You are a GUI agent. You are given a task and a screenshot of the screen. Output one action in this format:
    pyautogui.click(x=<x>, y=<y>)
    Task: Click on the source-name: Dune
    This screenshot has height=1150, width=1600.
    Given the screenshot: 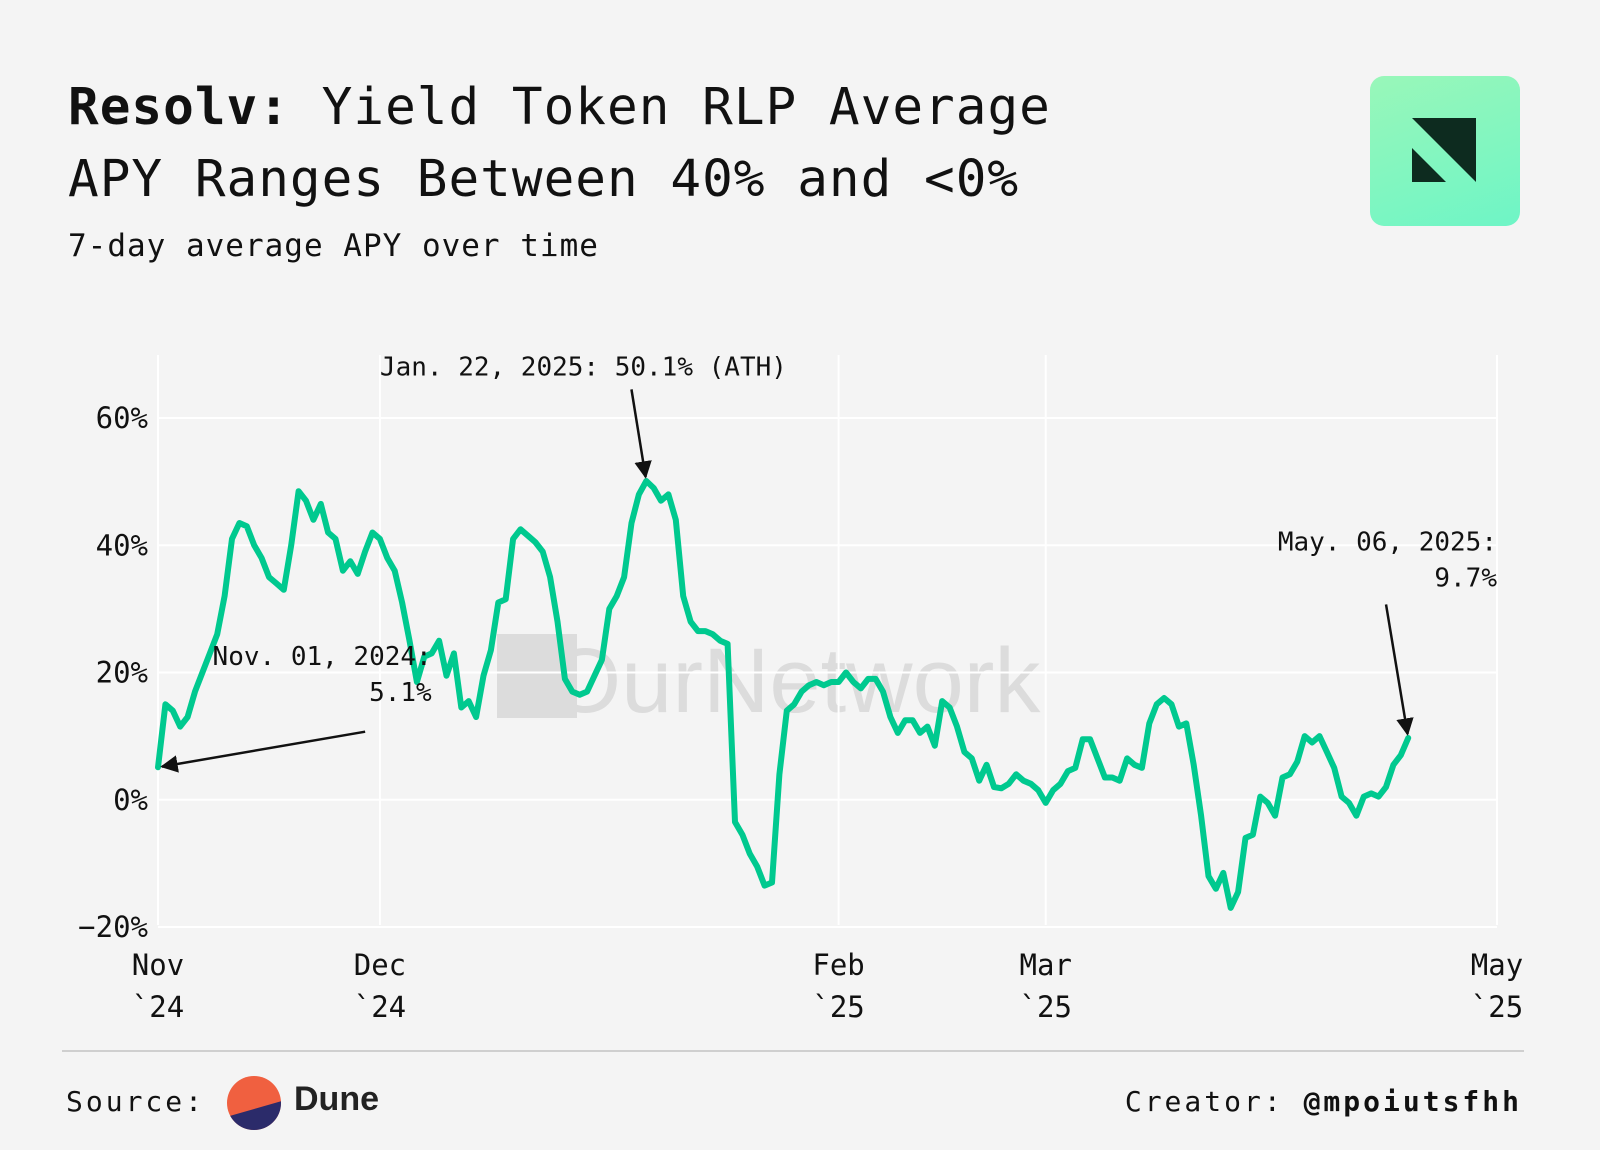 What is the action you would take?
    pyautogui.click(x=336, y=1099)
    